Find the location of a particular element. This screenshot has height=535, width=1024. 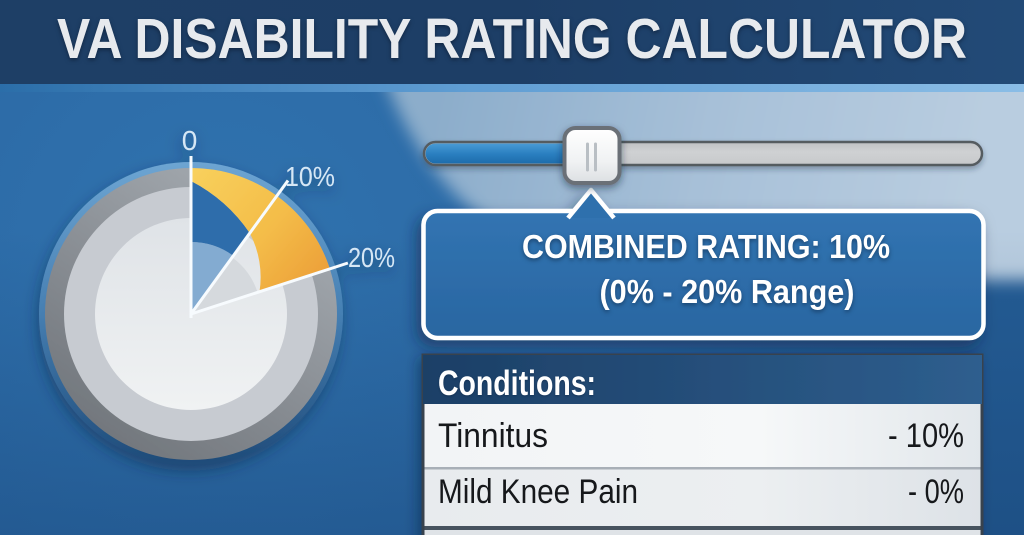

svg-text: 10% is located at coordinates (310, 176).